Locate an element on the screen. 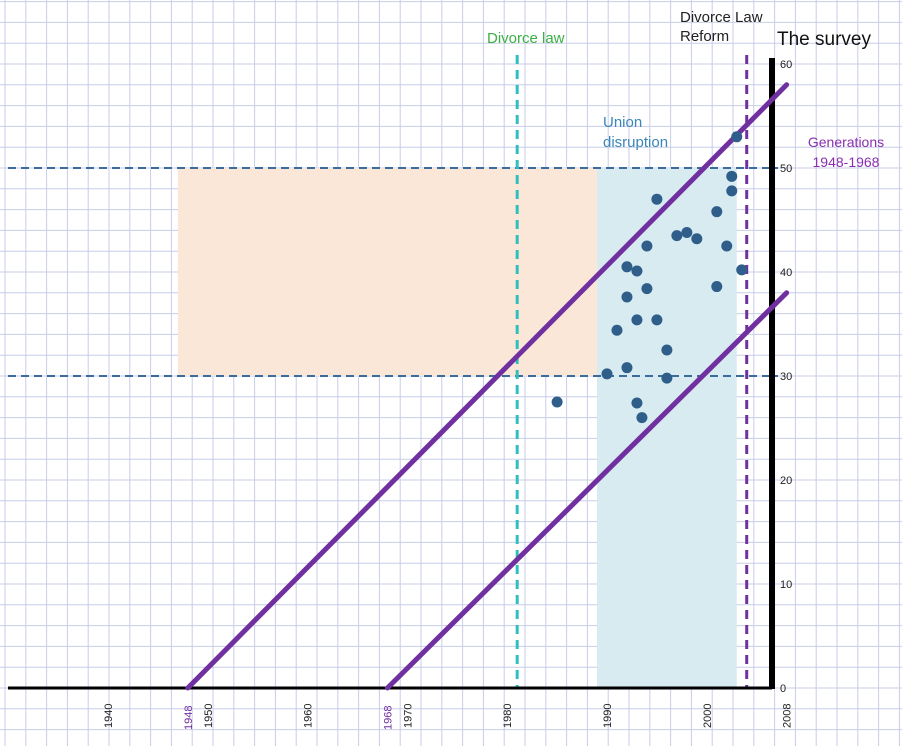  divorce-law-reform-label-line: Divorce Law is located at coordinates (721, 17).